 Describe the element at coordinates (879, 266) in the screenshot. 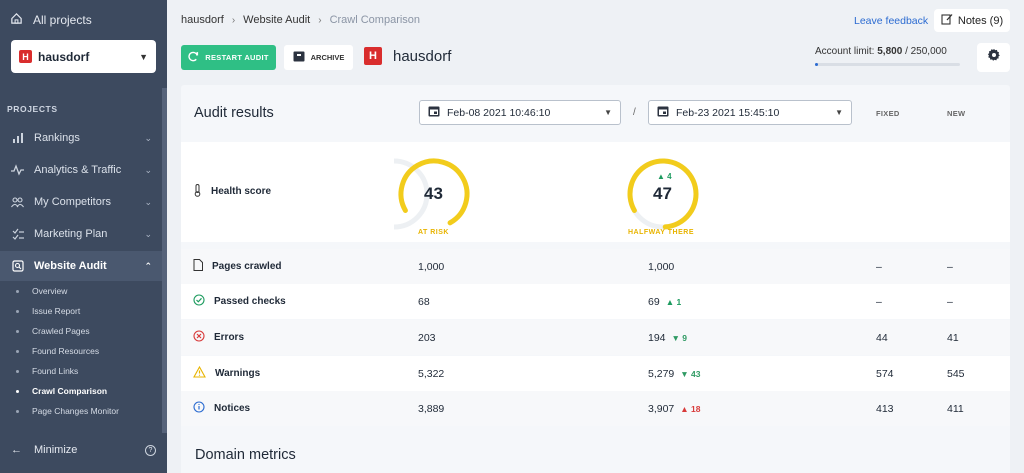

I see `row-fixed: –` at that location.